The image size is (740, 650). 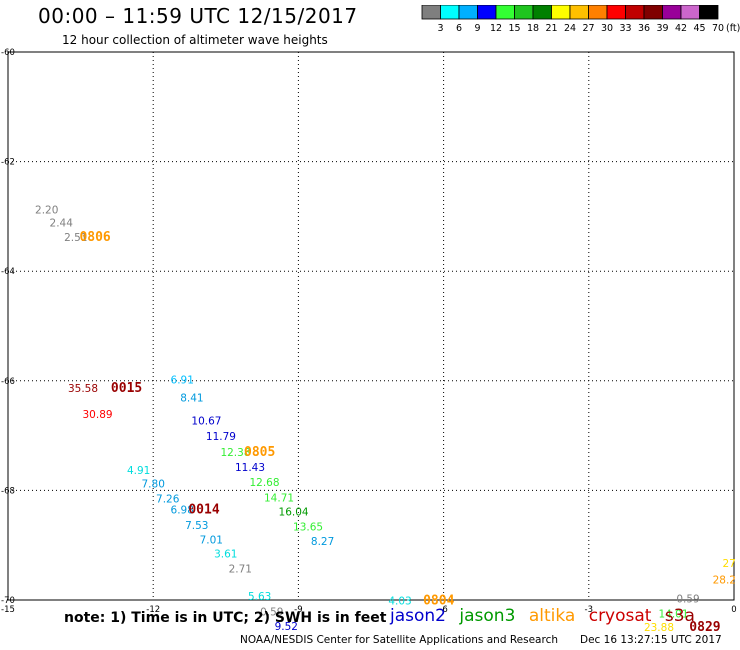 What do you see at coordinates (211, 541) in the screenshot?
I see `wave-height-label: 7.01` at bounding box center [211, 541].